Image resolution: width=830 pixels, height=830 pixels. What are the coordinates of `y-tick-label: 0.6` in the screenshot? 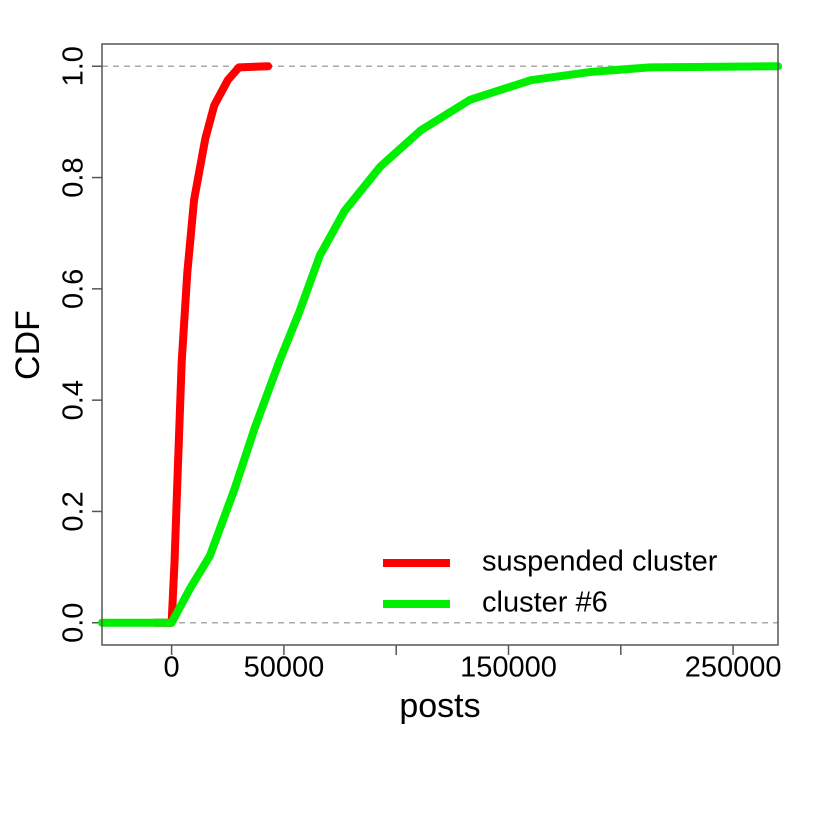 It's located at (74, 289).